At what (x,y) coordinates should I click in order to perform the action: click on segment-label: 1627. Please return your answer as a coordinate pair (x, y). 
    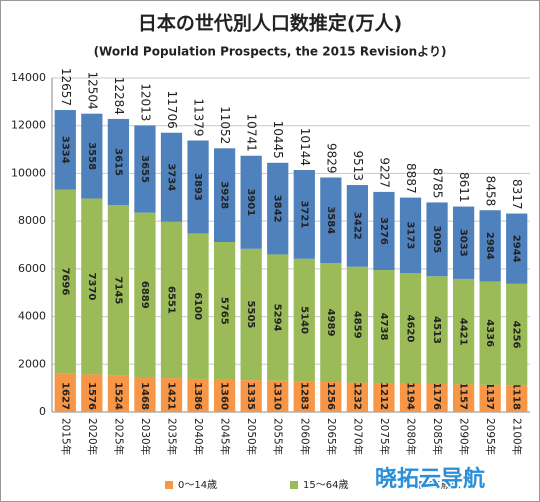
    Looking at the image, I should click on (64, 396).